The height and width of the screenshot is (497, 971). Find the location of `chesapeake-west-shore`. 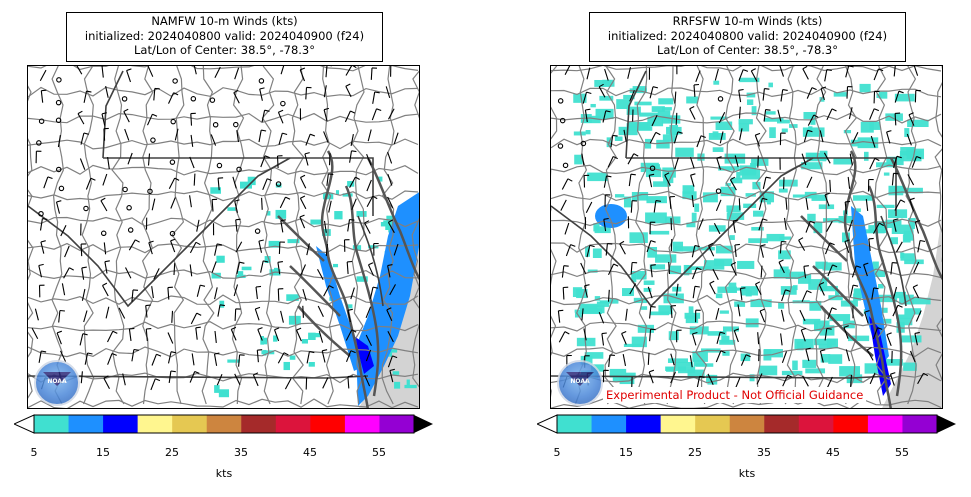

chesapeake-west-shore is located at coordinates (867, 279).